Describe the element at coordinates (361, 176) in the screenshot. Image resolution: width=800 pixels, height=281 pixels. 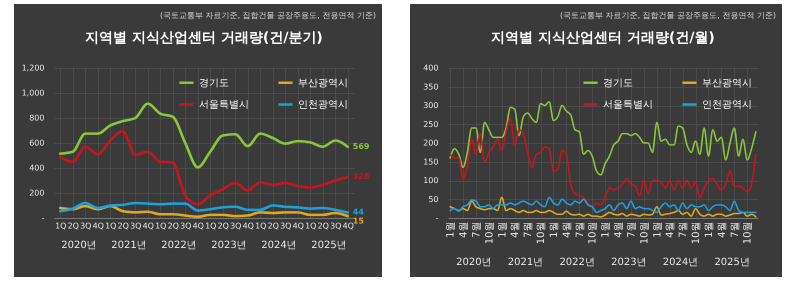
I see `data-label: 328` at that location.